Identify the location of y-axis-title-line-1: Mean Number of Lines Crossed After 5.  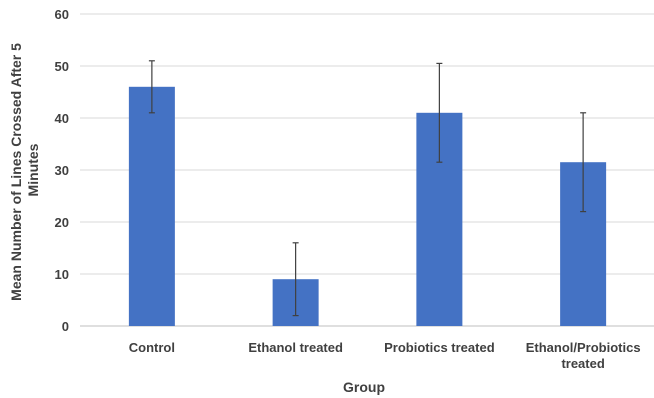
(16, 172).